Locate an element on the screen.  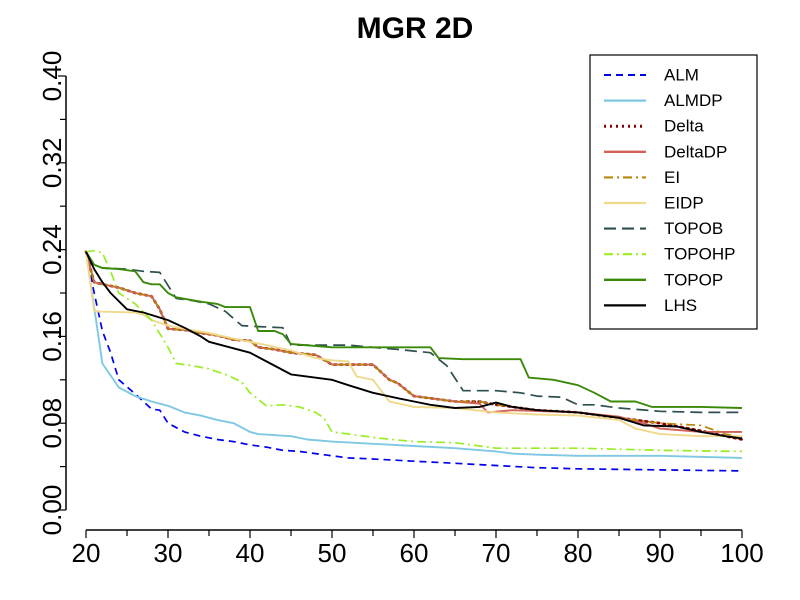
legend-label-deltadp: DeltaDP is located at coordinates (695, 151).